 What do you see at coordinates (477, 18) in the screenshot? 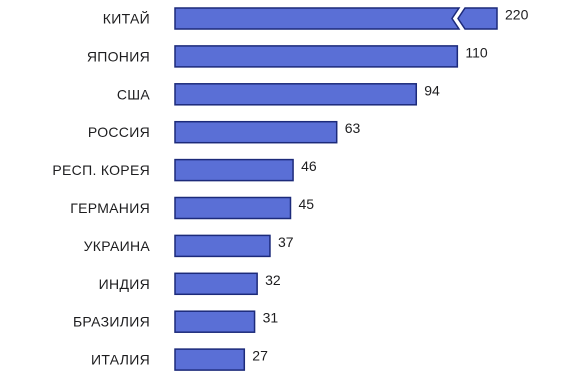
I see `bar-break-cap` at bounding box center [477, 18].